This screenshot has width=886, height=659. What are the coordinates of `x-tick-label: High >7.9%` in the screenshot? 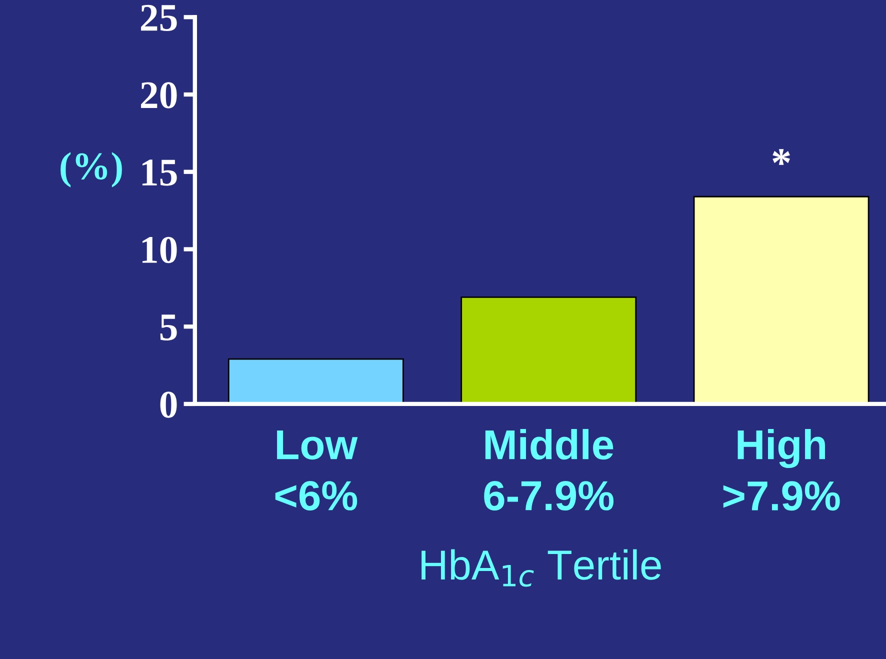 It's located at (781, 469).